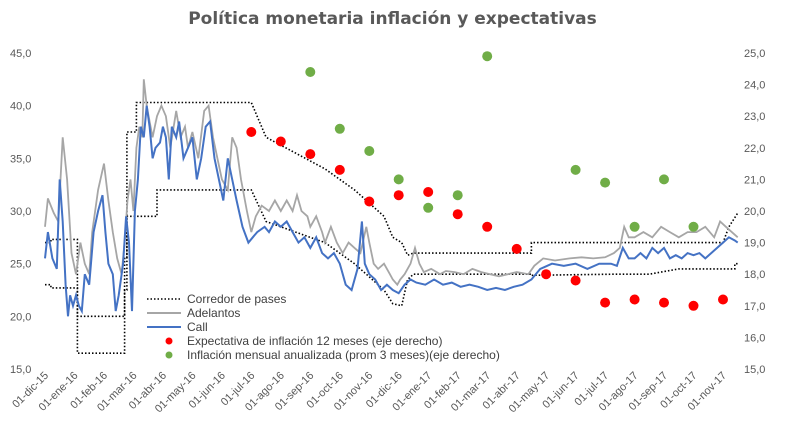 The height and width of the screenshot is (433, 785). I want to click on legend-label: Adelantos, so click(213, 313).